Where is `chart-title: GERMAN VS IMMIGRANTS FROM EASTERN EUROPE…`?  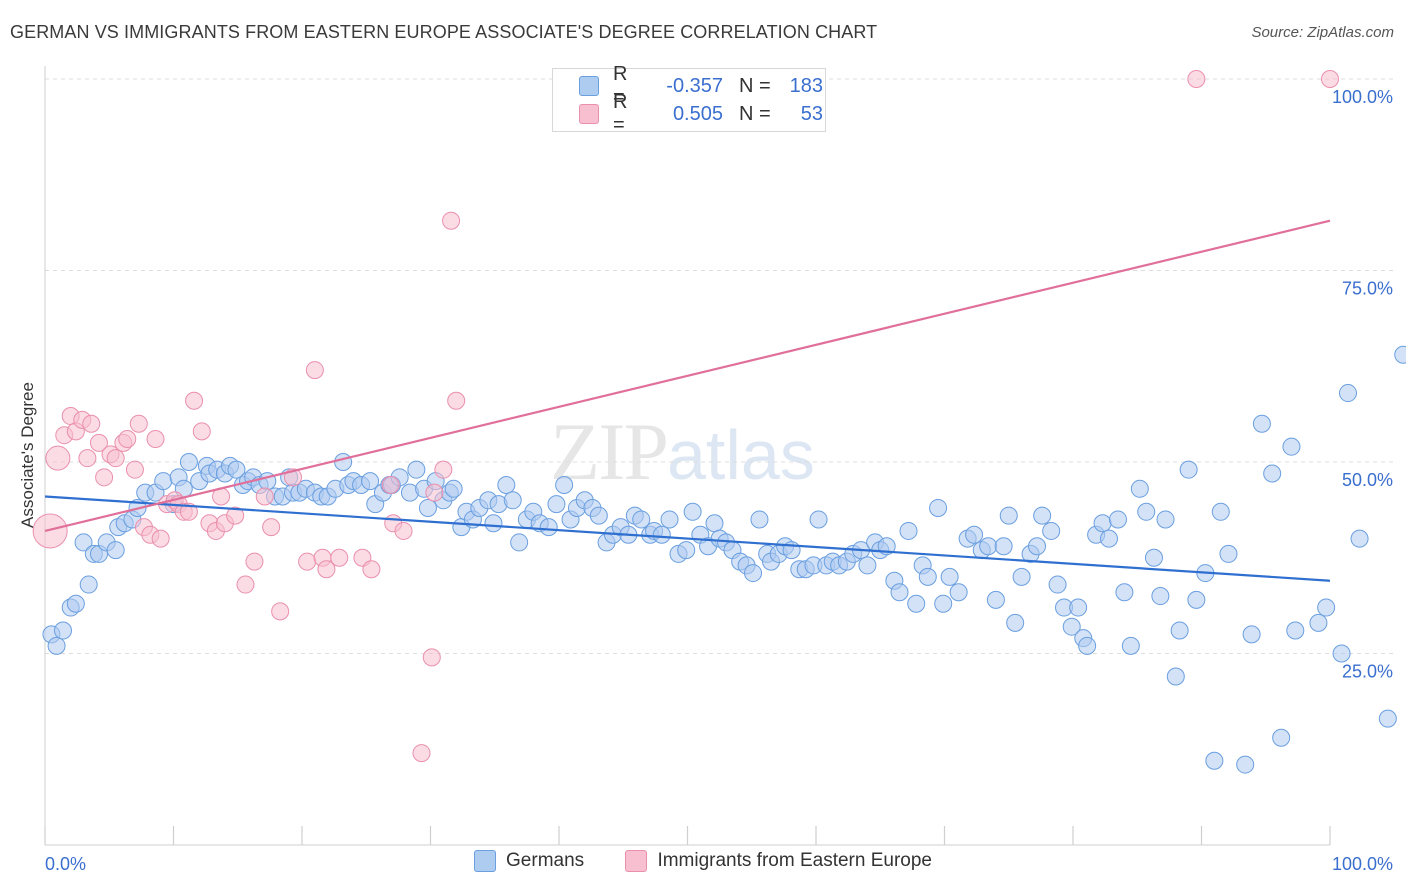 chart-title: GERMAN VS IMMIGRANTS FROM EASTERN EUROPE… is located at coordinates (444, 32).